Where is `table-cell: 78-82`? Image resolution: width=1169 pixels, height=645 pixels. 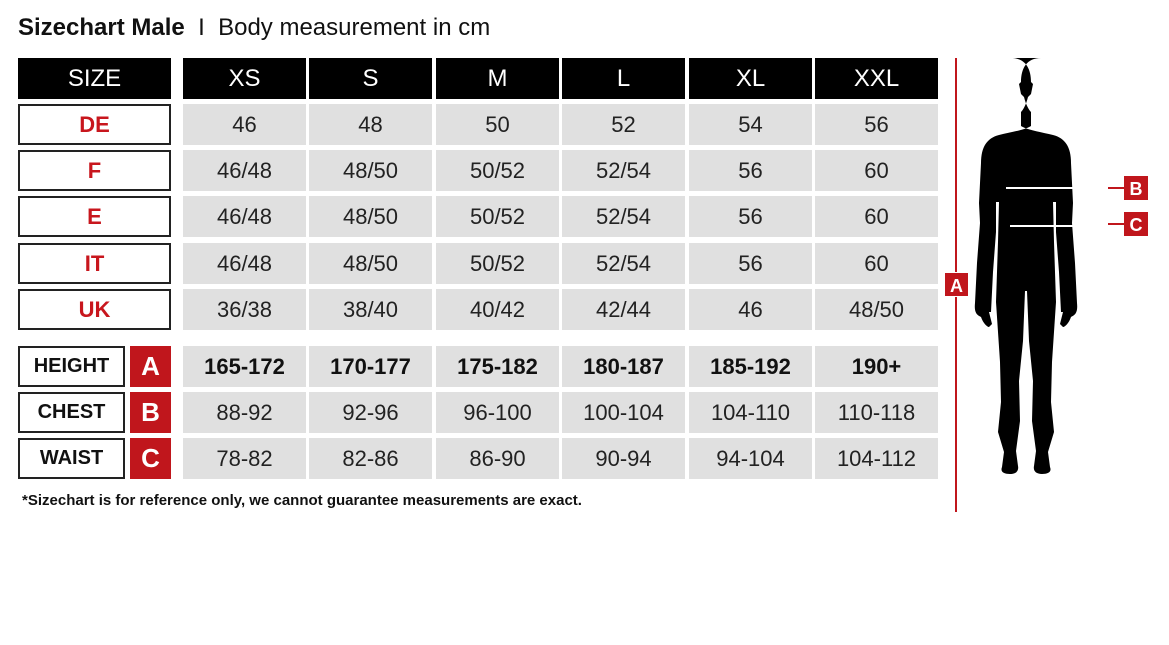 table-cell: 78-82 is located at coordinates (244, 458).